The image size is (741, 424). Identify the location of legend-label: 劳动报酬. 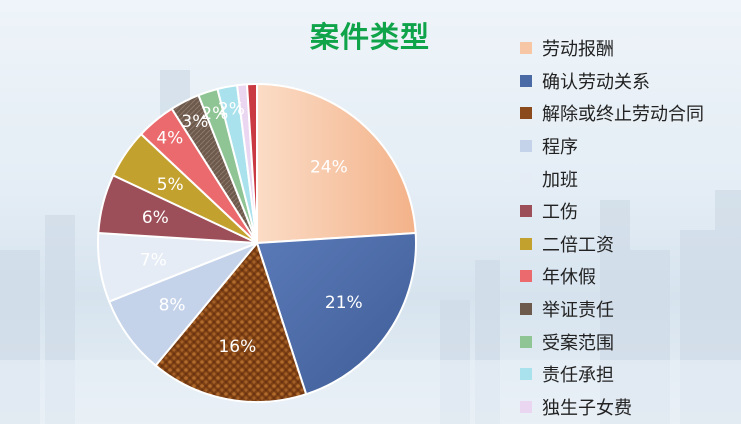
(578, 50).